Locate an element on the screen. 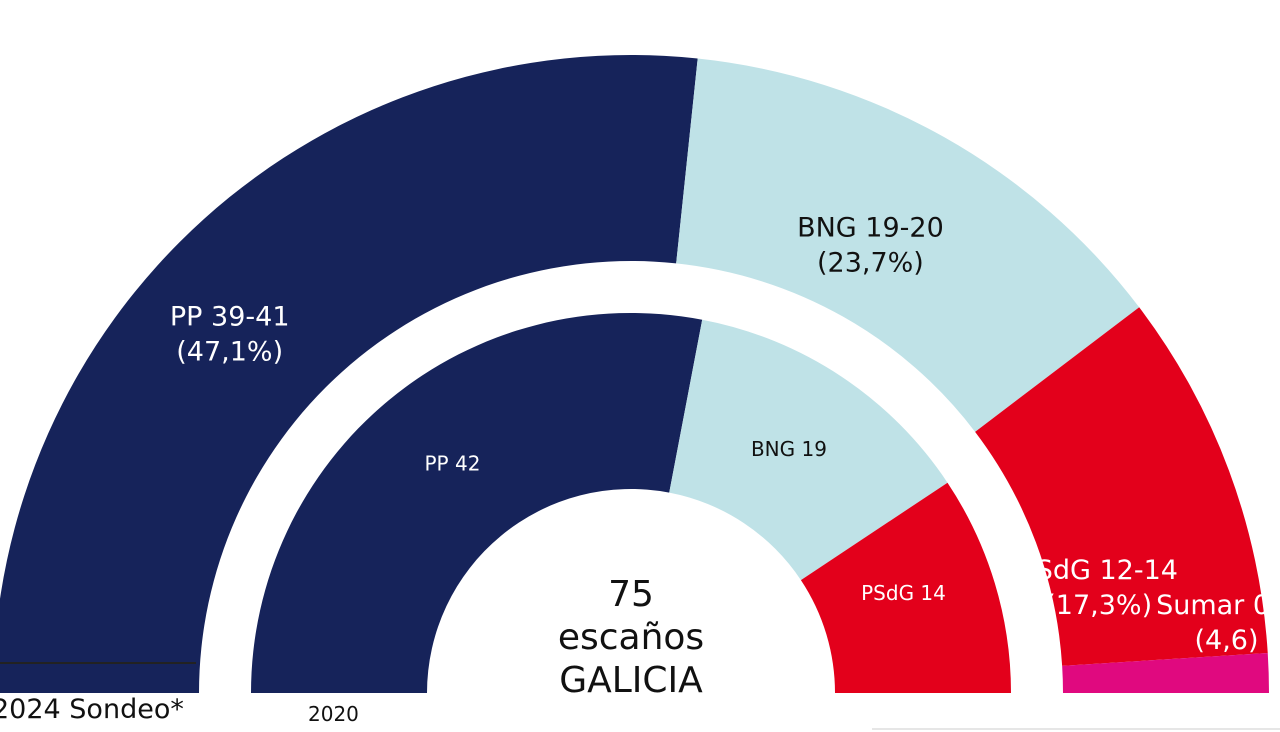 This screenshot has height=732, width=1280. inner-slice-psdg is located at coordinates (905, 587).